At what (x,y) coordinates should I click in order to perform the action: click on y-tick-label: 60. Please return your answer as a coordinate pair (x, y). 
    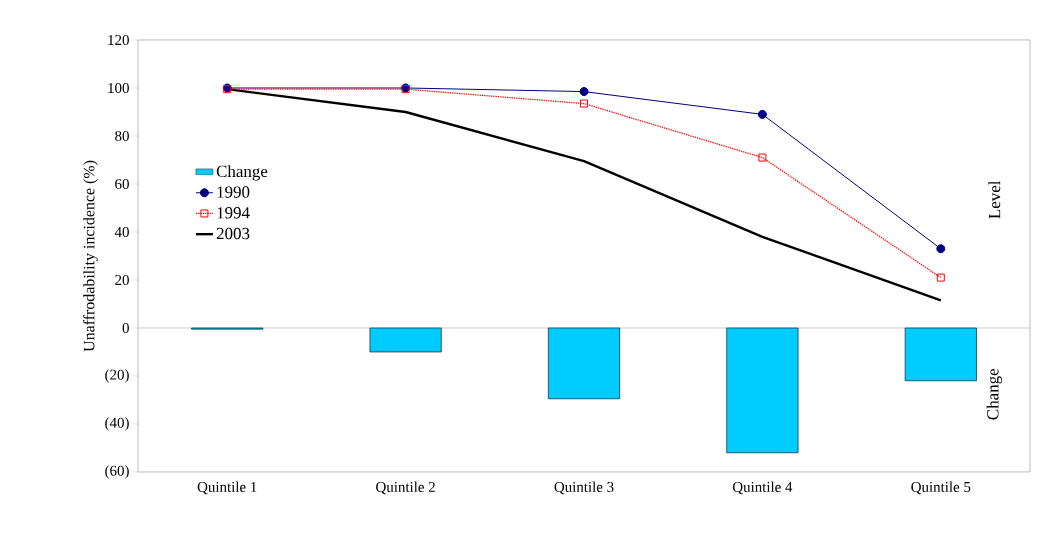
    Looking at the image, I should click on (122, 184).